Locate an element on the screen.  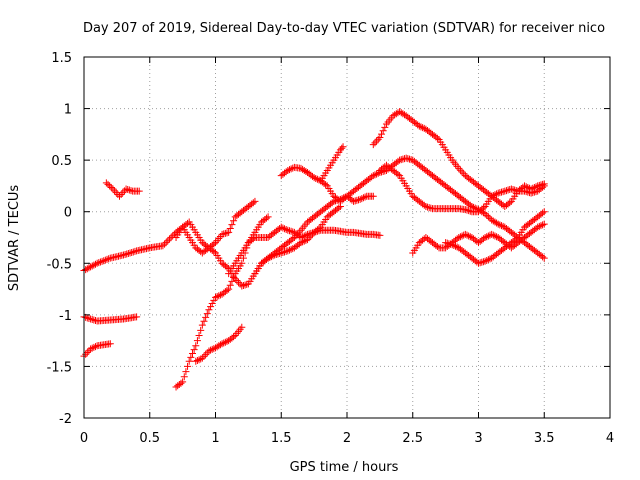
y-tick-label: -2 is located at coordinates (65, 419).